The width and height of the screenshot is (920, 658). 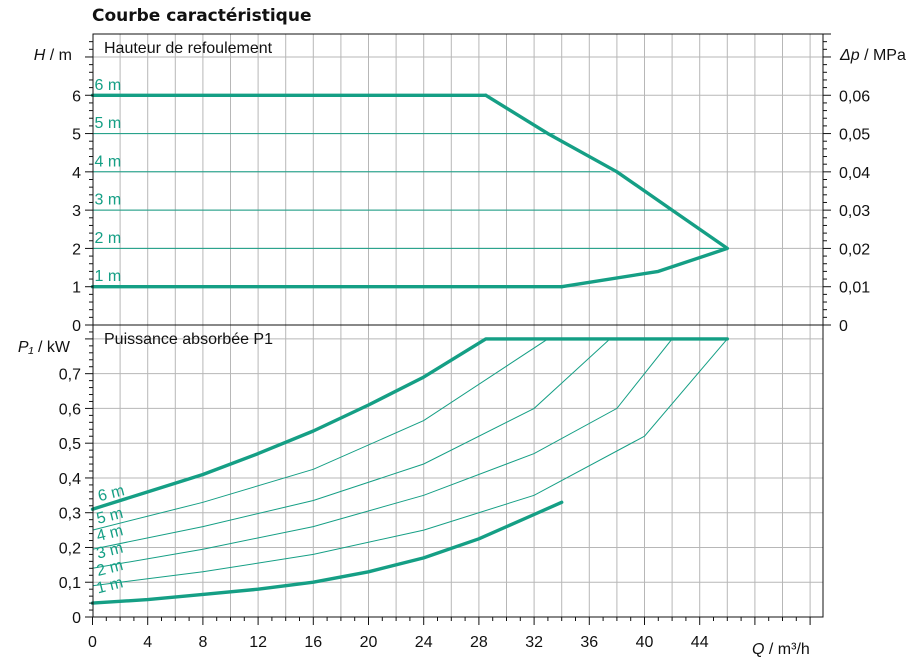 I want to click on head-curve-label-4m: 4 m, so click(x=108, y=161).